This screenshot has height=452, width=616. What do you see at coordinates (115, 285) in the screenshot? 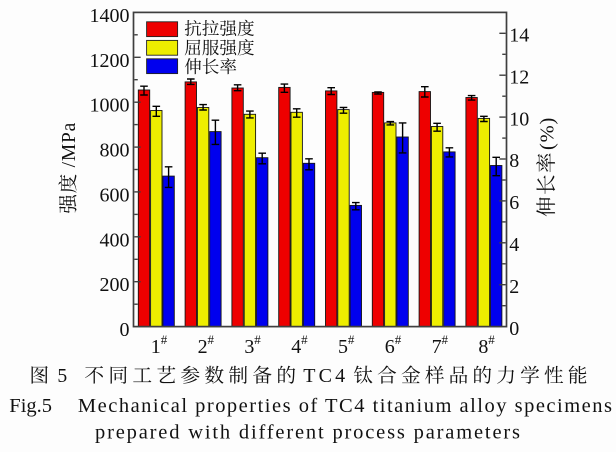
I see `svg-text: 200` at bounding box center [115, 285].